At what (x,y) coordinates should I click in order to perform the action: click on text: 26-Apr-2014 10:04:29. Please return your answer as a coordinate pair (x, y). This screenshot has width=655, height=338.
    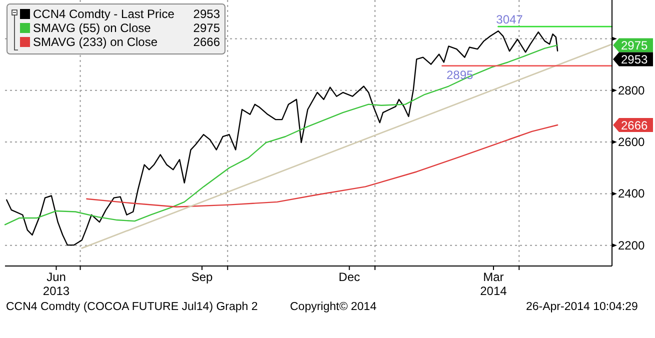
    Looking at the image, I should click on (582, 307).